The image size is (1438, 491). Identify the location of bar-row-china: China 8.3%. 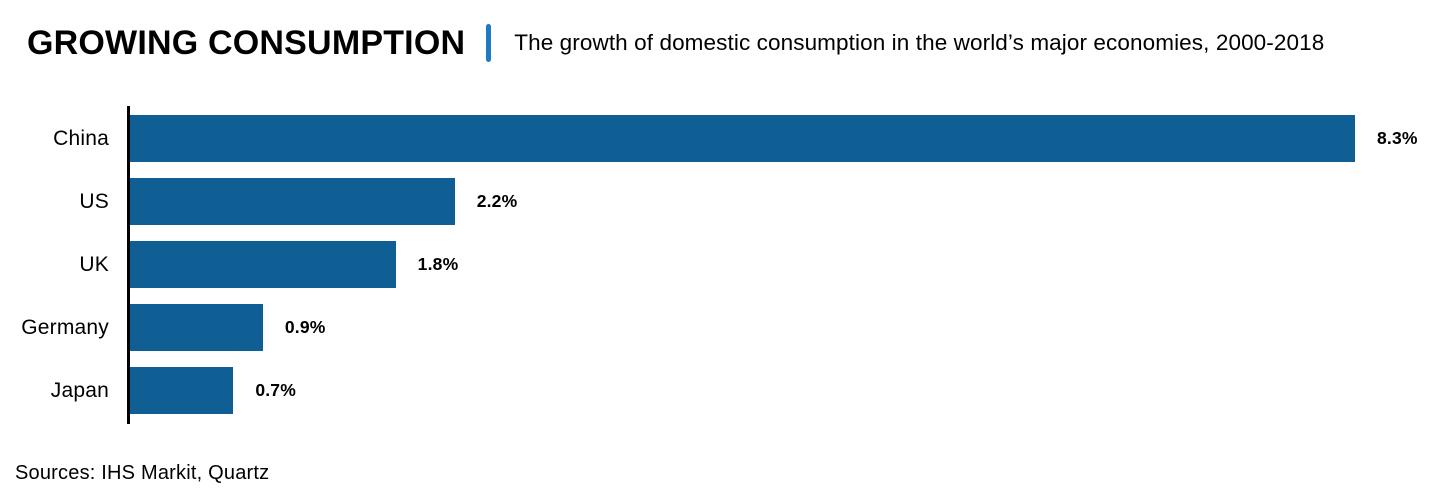
(719, 138).